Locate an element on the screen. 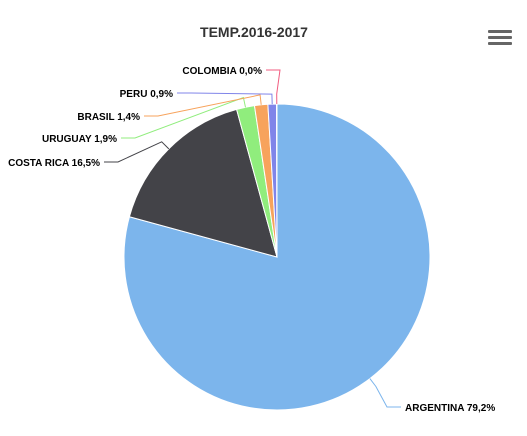 Image resolution: width=527 pixels, height=436 pixels. connector-brasil is located at coordinates (203, 105).